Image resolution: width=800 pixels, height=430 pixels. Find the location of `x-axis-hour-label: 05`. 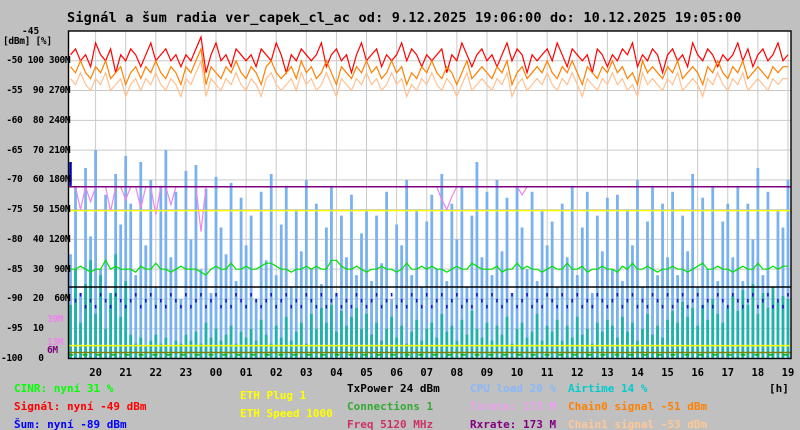

x-axis-hour-label: 05 is located at coordinates (366, 373).